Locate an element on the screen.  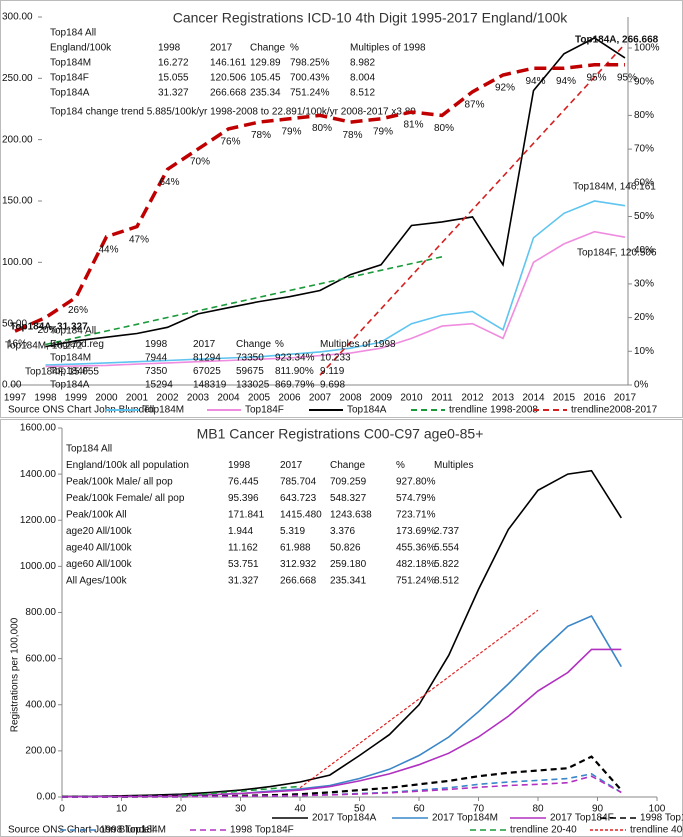
table-cell: 171.841 is located at coordinates (246, 515).